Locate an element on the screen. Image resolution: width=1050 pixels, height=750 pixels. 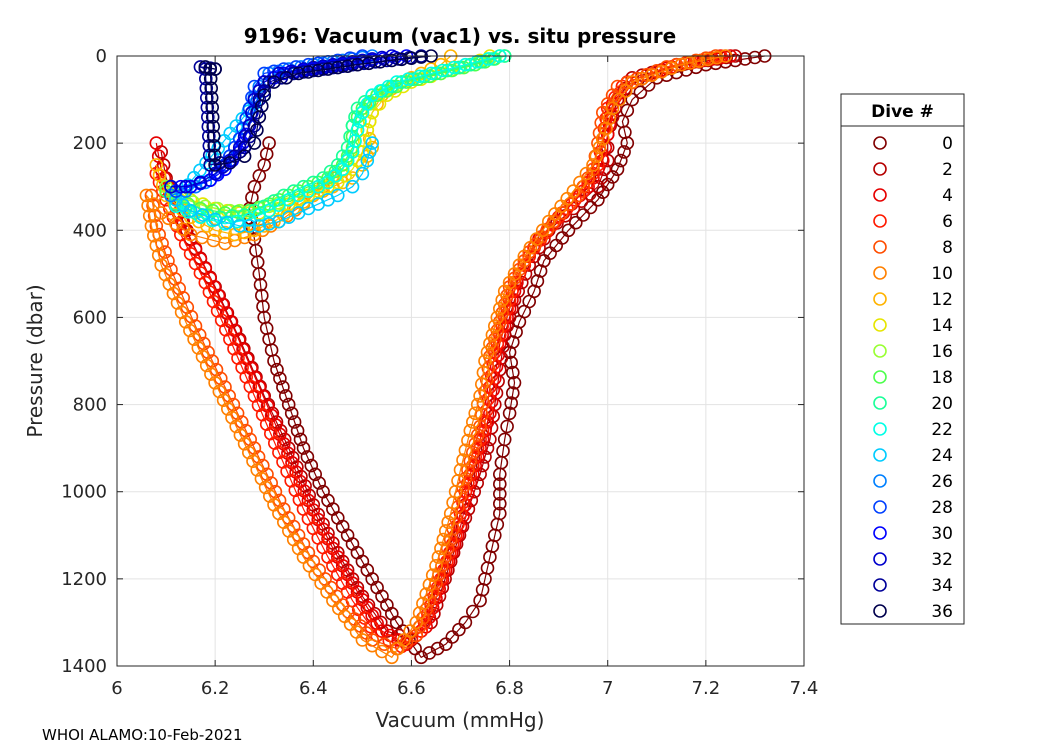
legend-label: 28 is located at coordinates (942, 508).